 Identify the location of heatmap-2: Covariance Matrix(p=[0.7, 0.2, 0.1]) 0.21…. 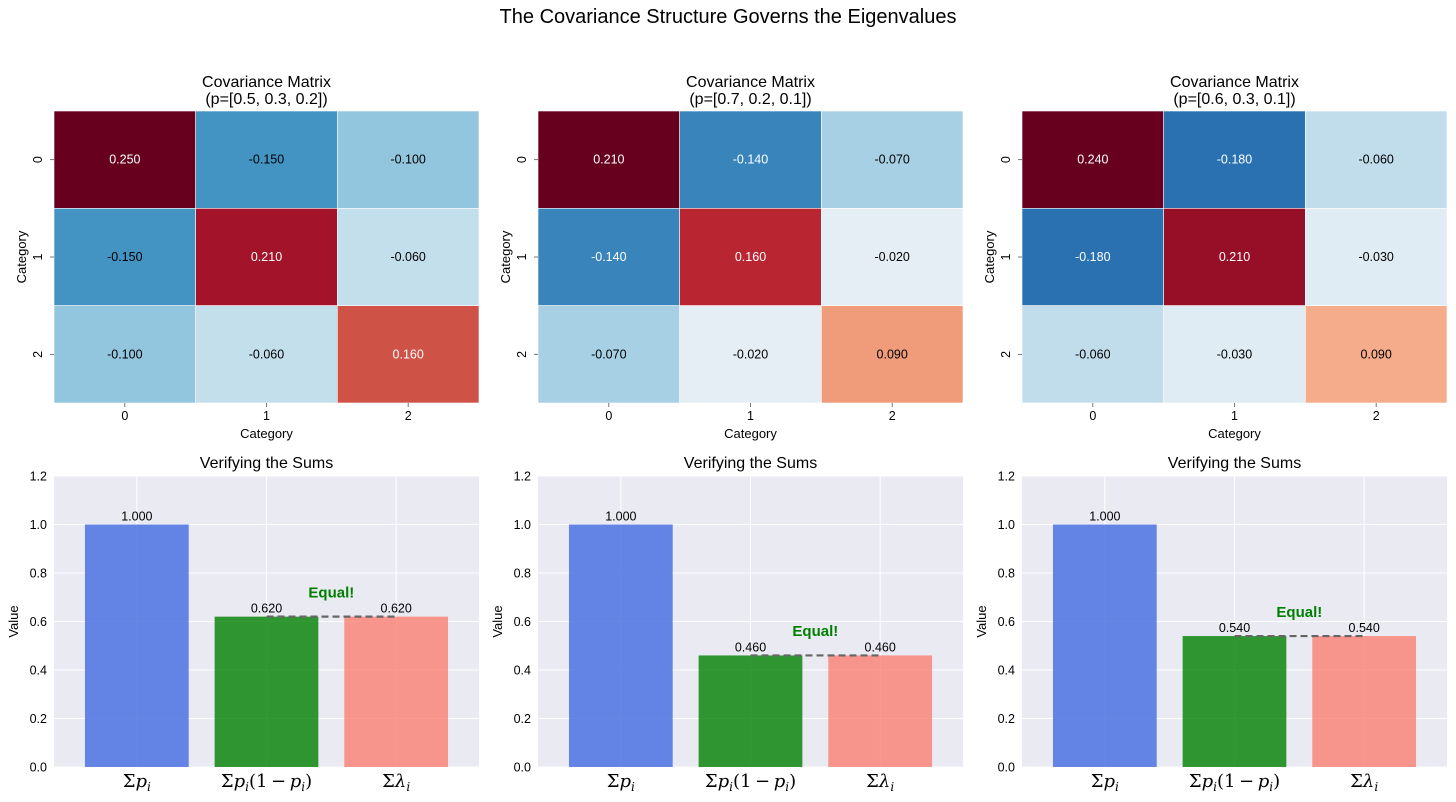
(731, 257).